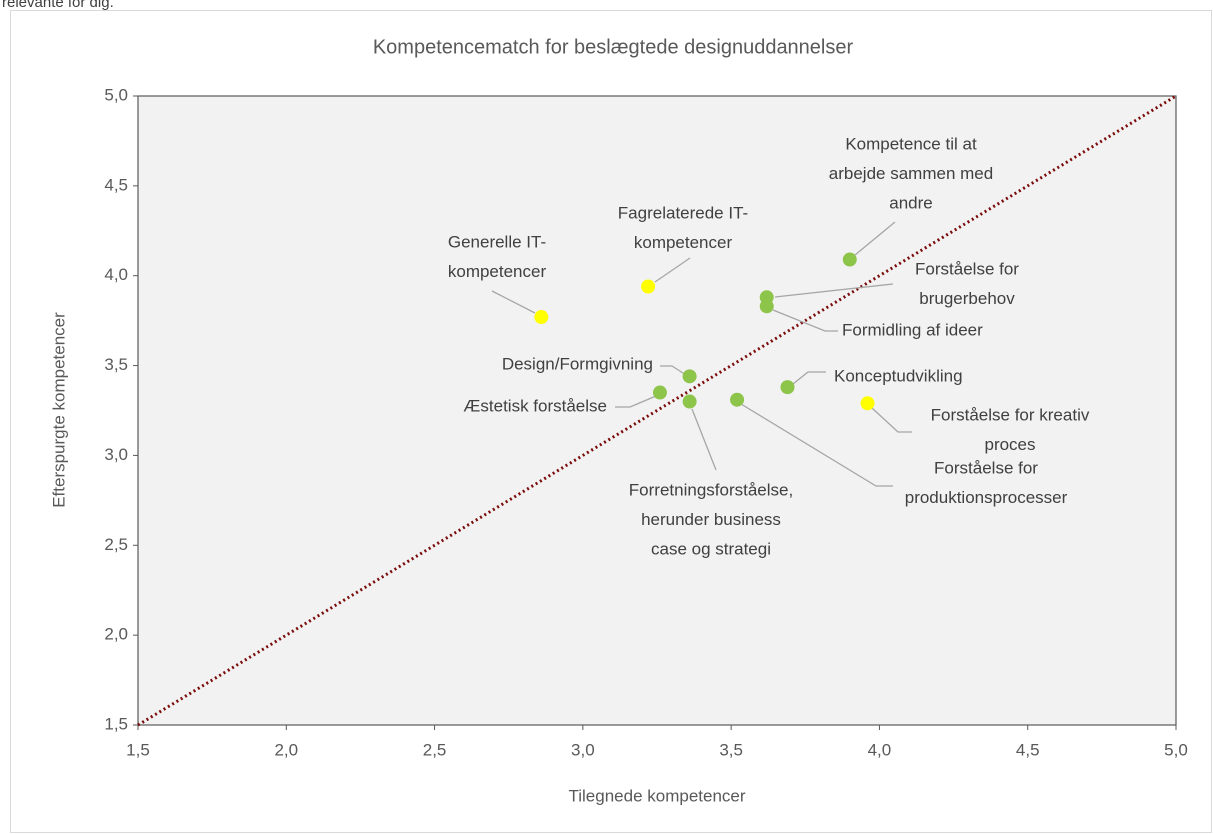 This screenshot has height=834, width=1213. Describe the element at coordinates (116, 454) in the screenshot. I see `y-tick-label: 3,0` at that location.